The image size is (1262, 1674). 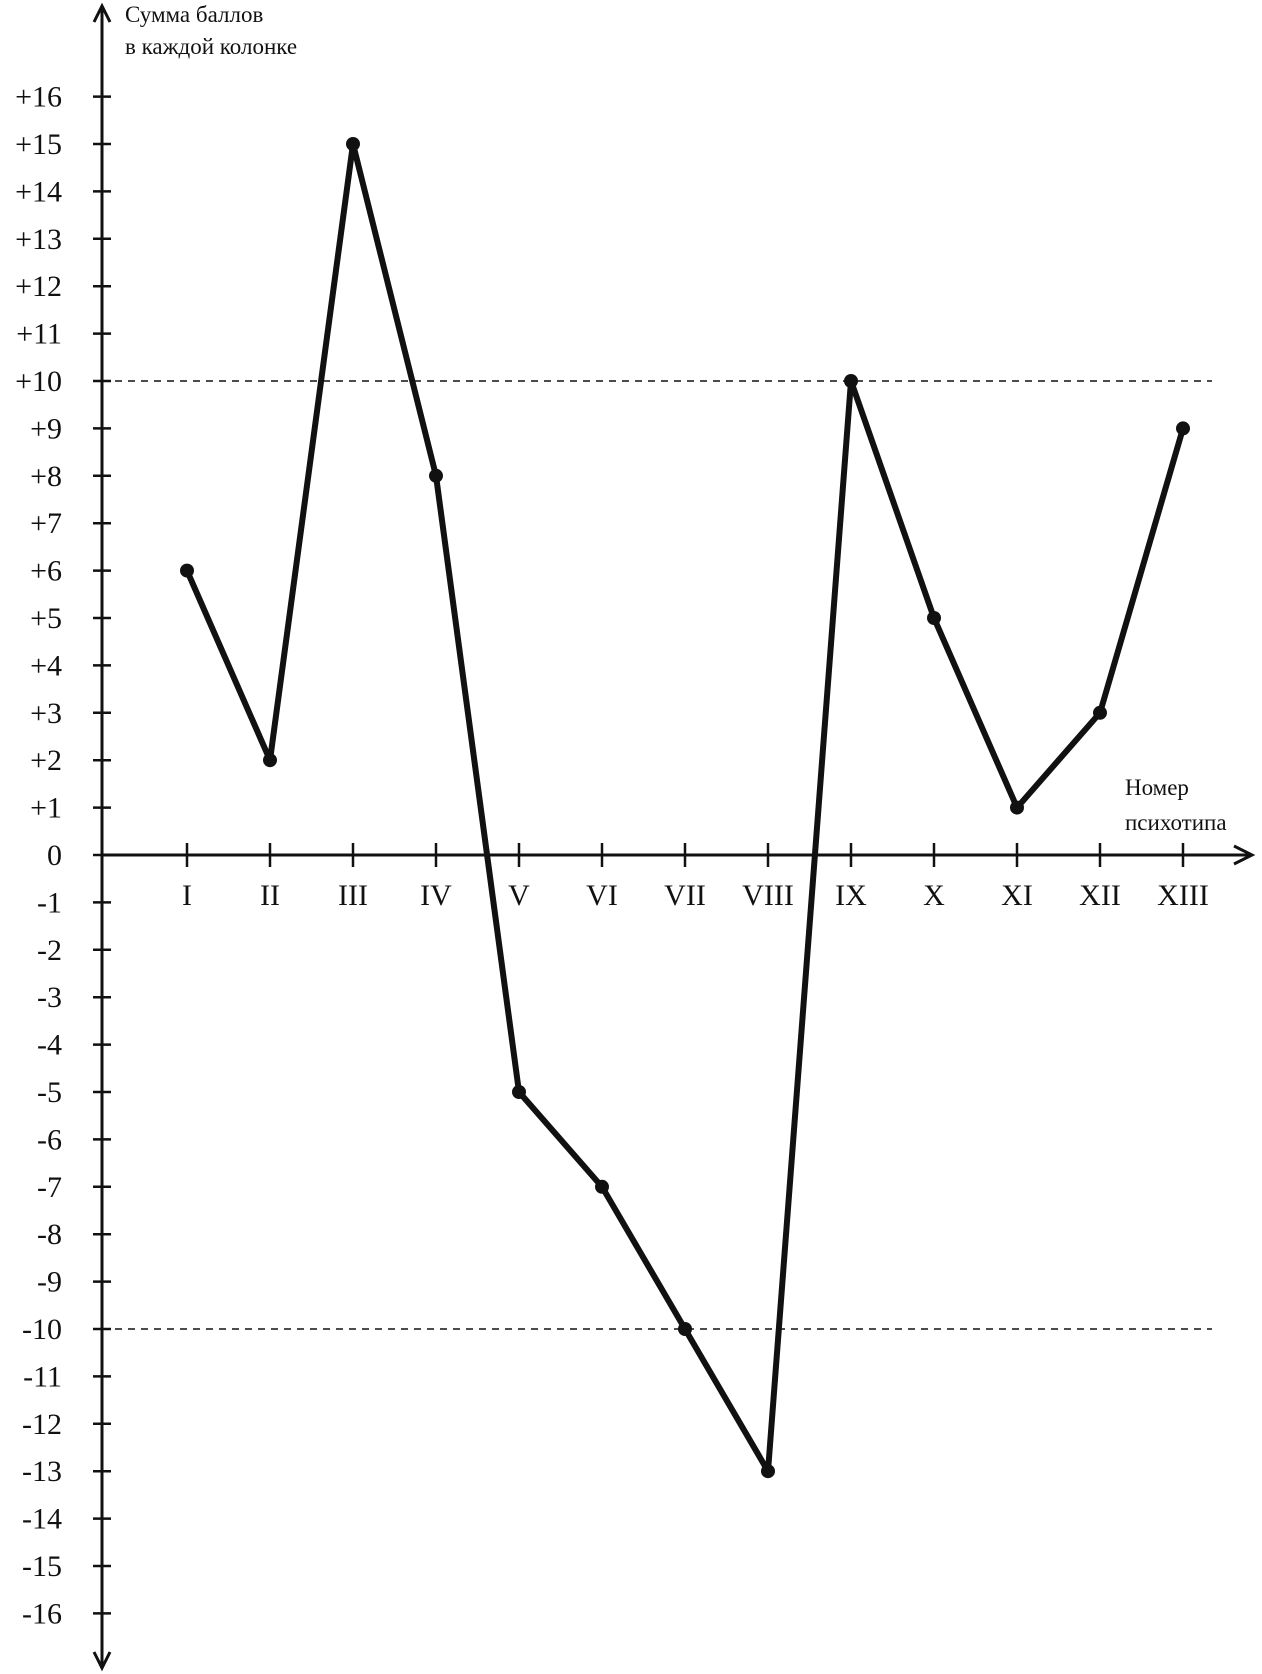 I want to click on y-tick-label: -1, so click(x=49, y=902).